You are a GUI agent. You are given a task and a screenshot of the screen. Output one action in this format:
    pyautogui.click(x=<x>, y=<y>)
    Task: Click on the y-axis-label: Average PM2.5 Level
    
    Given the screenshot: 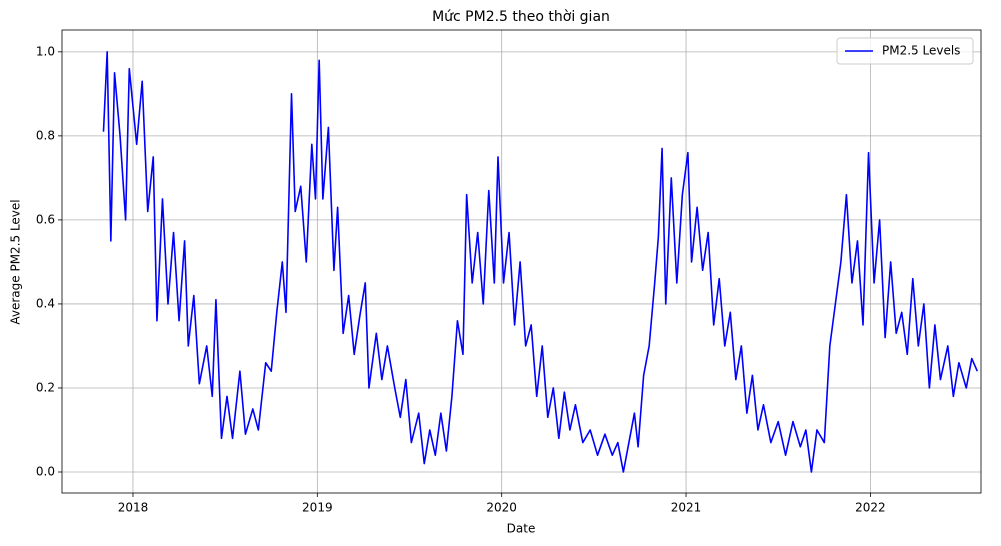 What is the action you would take?
    pyautogui.click(x=16, y=261)
    